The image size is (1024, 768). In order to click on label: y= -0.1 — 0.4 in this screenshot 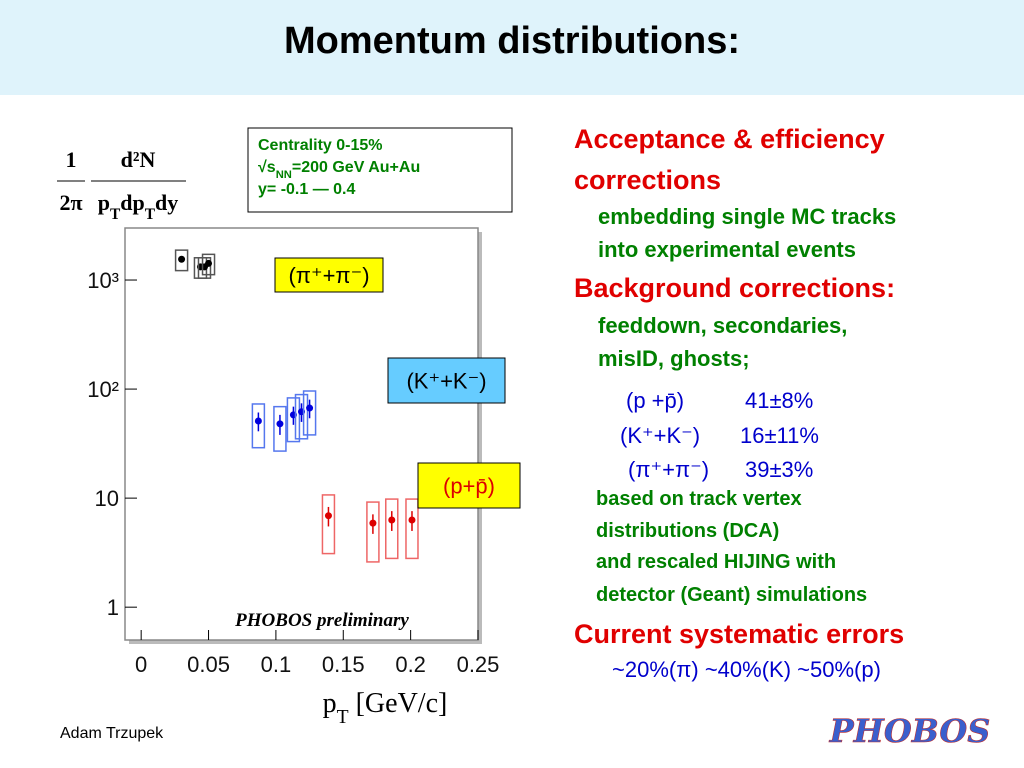, I will do `click(306, 189)`.